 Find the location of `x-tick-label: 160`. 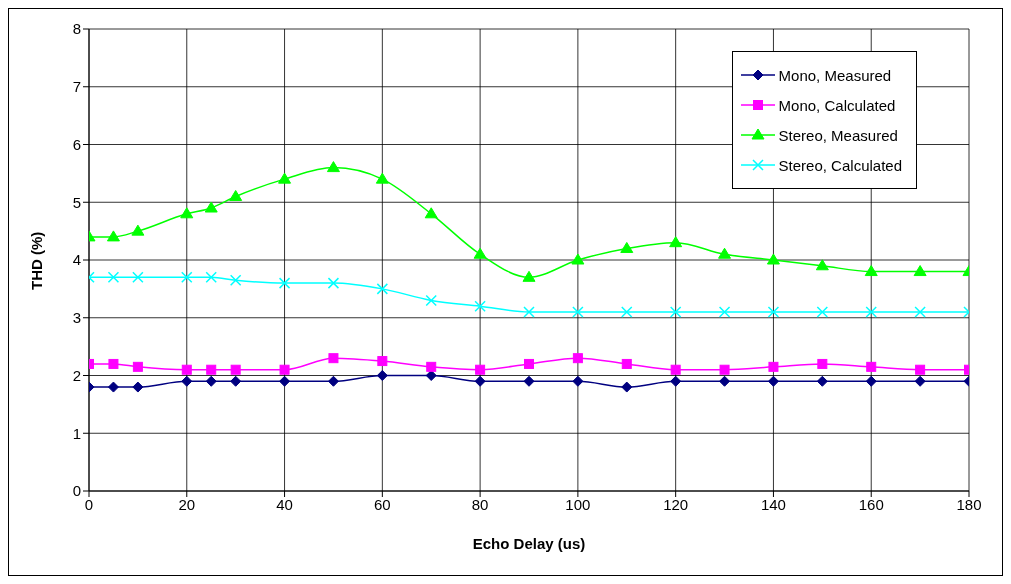

x-tick-label: 160 is located at coordinates (871, 504).